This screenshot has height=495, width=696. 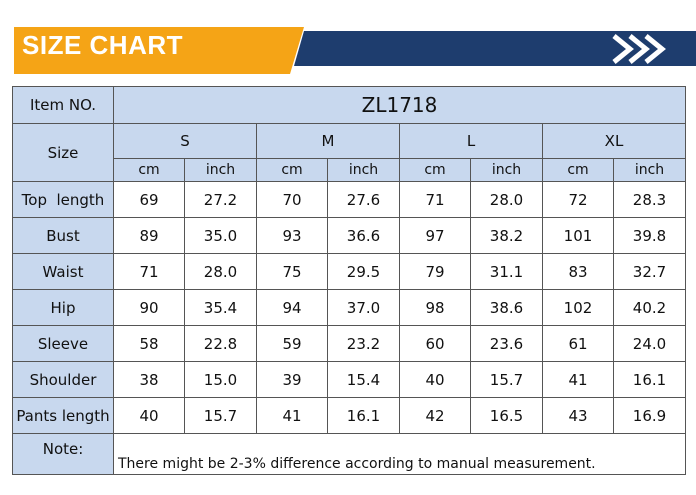 What do you see at coordinates (614, 141) in the screenshot?
I see `size-xl-header: XL` at bounding box center [614, 141].